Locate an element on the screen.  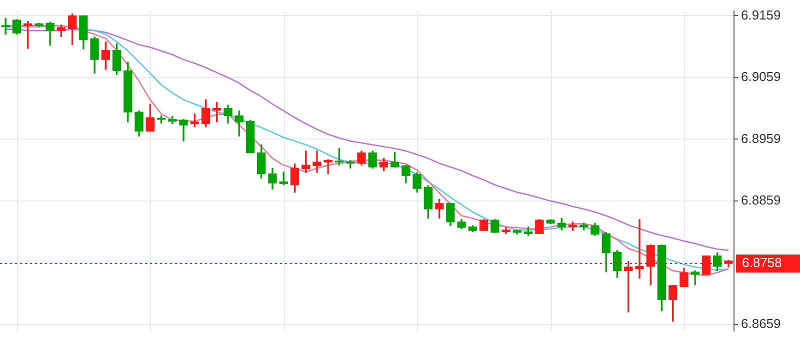
y-tick-label: 6.8859 is located at coordinates (761, 200).